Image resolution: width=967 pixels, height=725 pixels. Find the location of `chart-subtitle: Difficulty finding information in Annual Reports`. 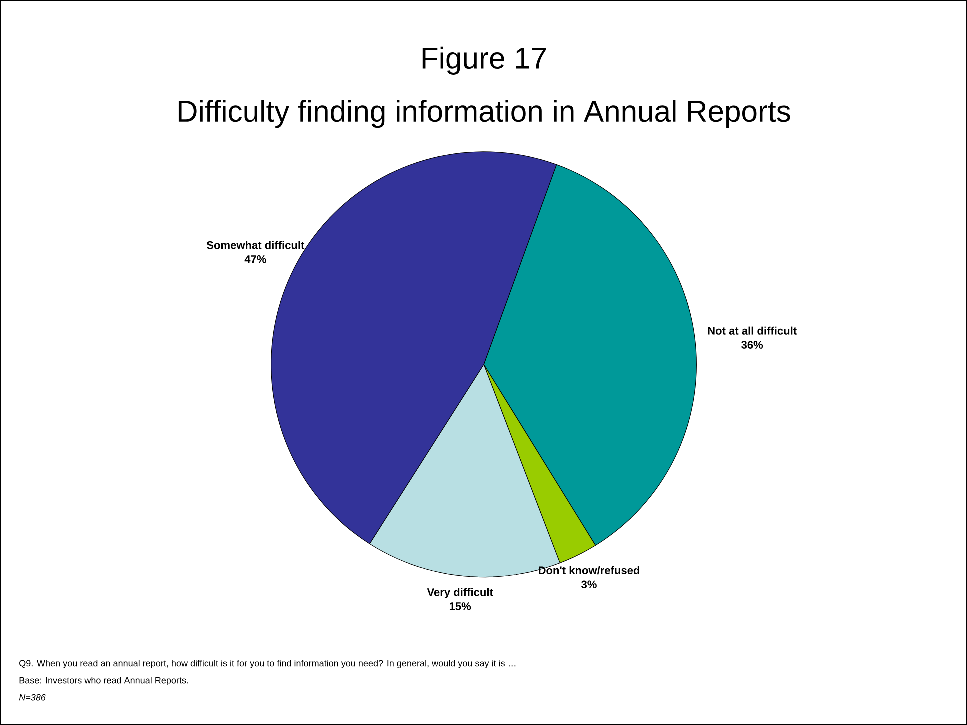

chart-subtitle: Difficulty finding information in Annual Reports is located at coordinates (484, 114).